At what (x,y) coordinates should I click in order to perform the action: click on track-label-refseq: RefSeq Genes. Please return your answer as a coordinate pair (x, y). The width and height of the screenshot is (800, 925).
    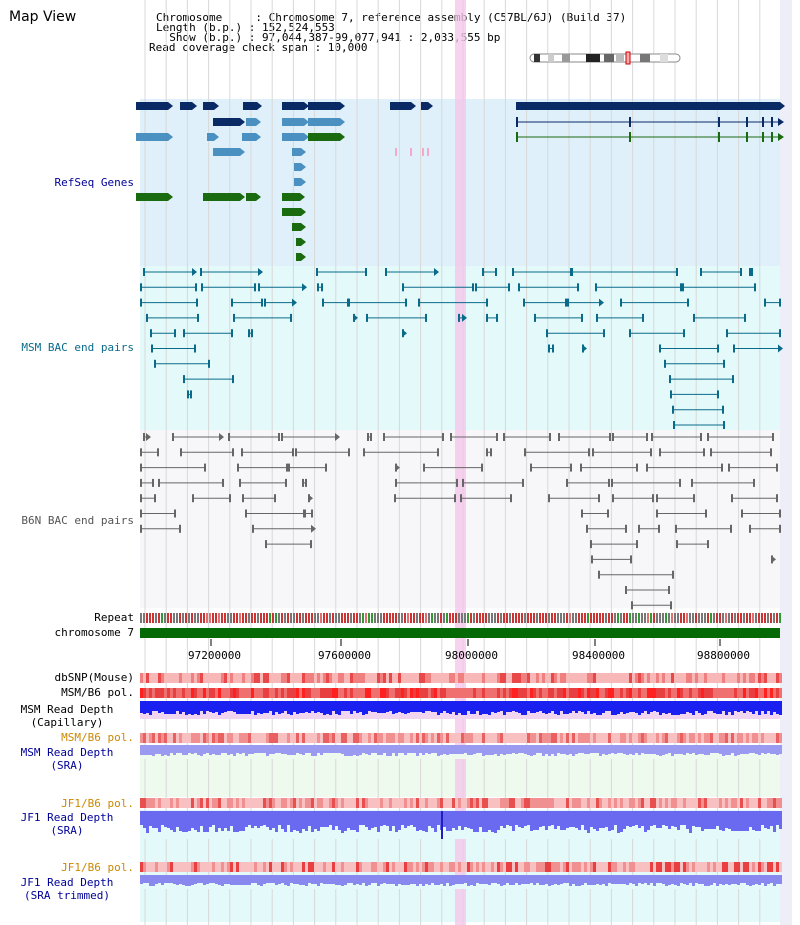
    Looking at the image, I should click on (94, 182).